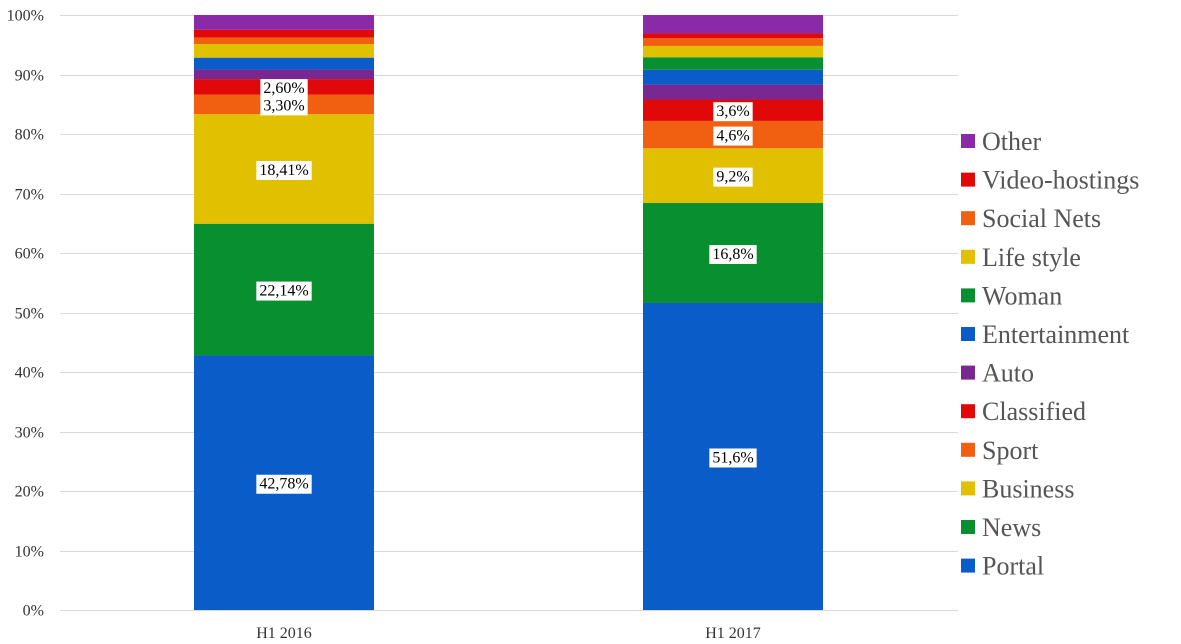  What do you see at coordinates (1056, 334) in the screenshot?
I see `legend-label: Entertainment` at bounding box center [1056, 334].